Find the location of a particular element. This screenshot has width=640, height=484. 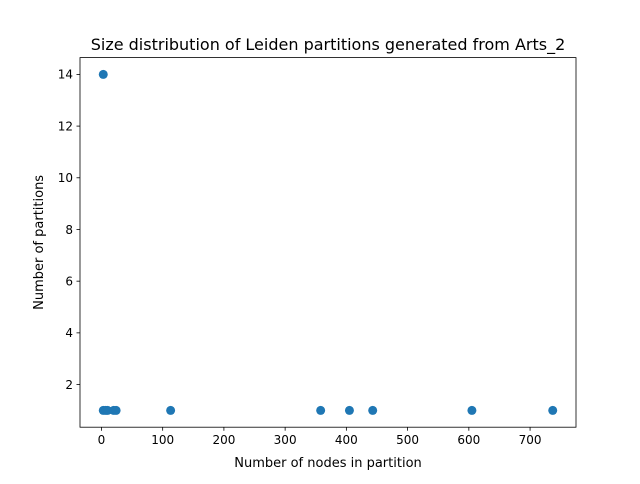

y-tick-label: 4 is located at coordinates (69, 333).